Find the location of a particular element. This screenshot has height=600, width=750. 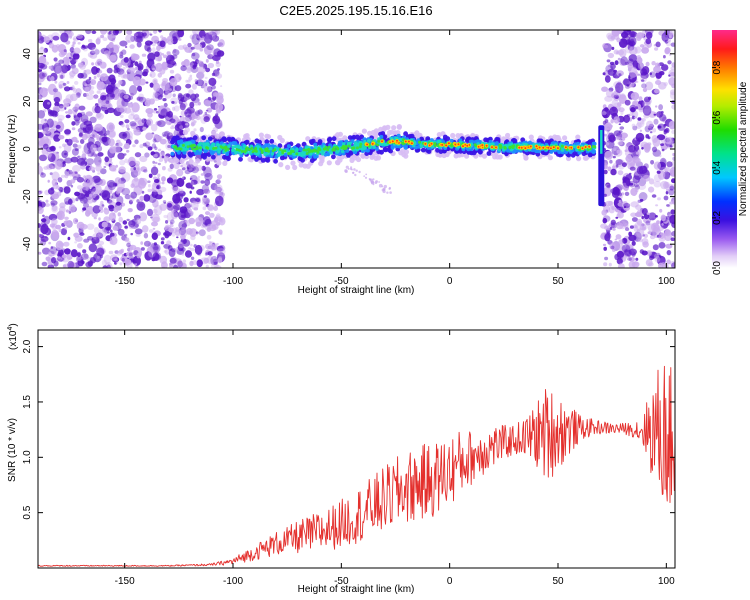

x-tick-label: 100 is located at coordinates (666, 281).